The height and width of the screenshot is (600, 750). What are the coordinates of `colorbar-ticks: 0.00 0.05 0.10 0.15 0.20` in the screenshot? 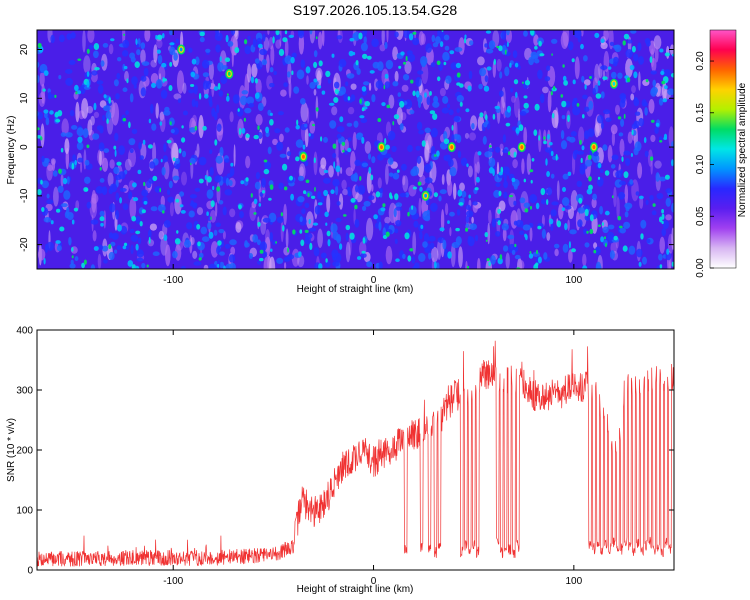 It's located at (704, 164).